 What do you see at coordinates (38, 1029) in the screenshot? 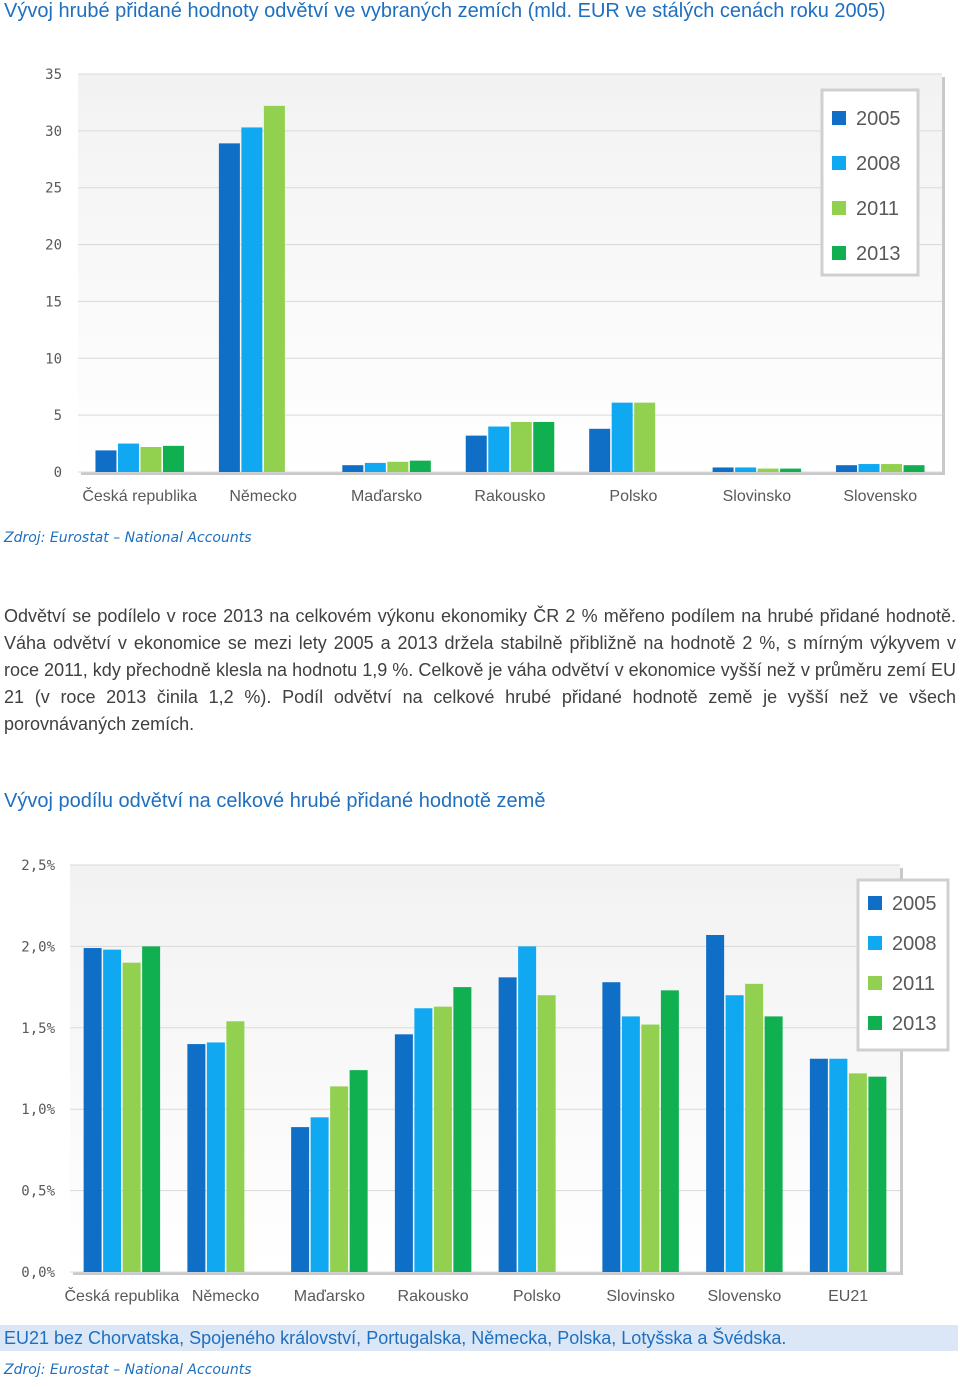
I see `y-tick-label: 1,5%` at bounding box center [38, 1029].